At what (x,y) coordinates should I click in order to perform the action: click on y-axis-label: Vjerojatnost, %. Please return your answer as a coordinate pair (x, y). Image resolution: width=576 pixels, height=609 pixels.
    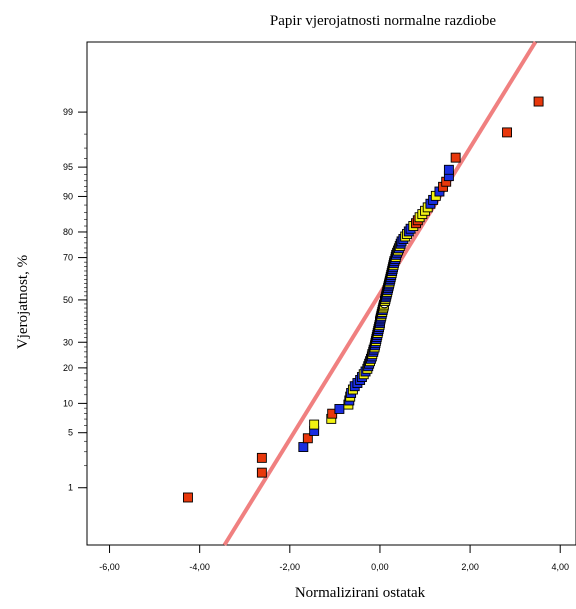
    Looking at the image, I should click on (23, 302).